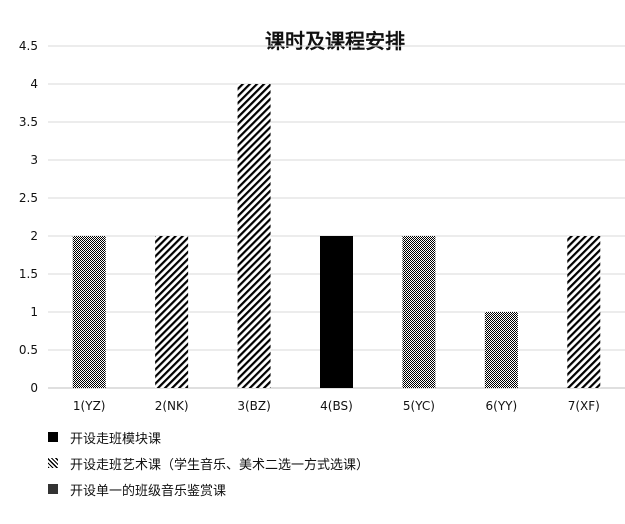 The height and width of the screenshot is (524, 625). Describe the element at coordinates (28, 350) in the screenshot. I see `y-tick-label: 0.5` at that location.